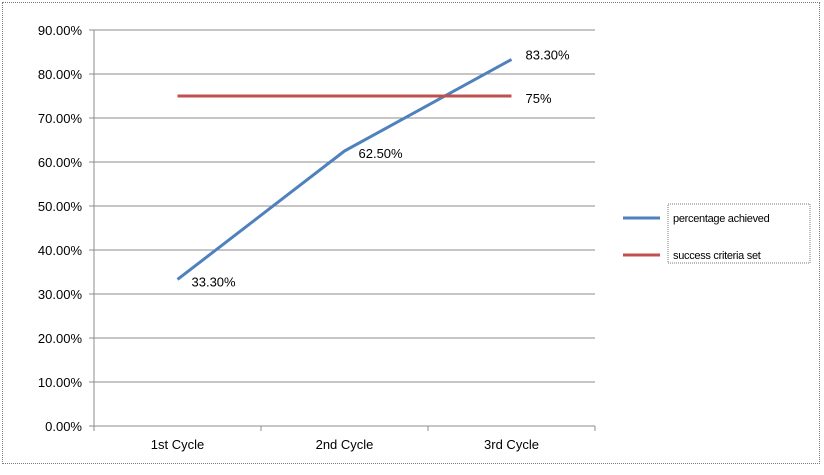  Describe the element at coordinates (717, 256) in the screenshot. I see `legend-entry: success criteria set` at that location.